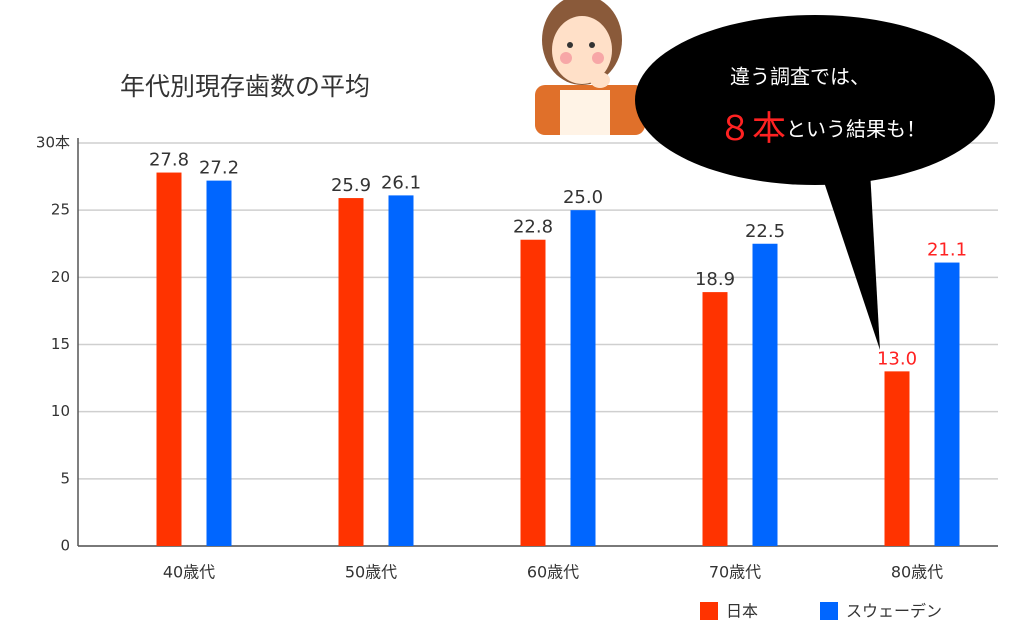 The width and height of the screenshot is (1024, 644). Describe the element at coordinates (765, 231) in the screenshot. I see `value-label: 22.5` at that location.